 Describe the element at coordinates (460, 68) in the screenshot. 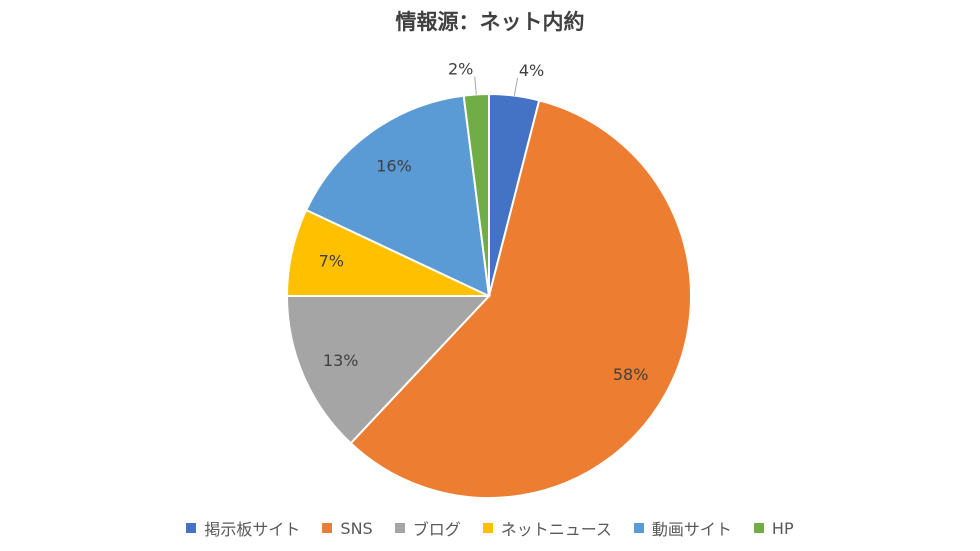

I see `data-label-6: 2%` at that location.